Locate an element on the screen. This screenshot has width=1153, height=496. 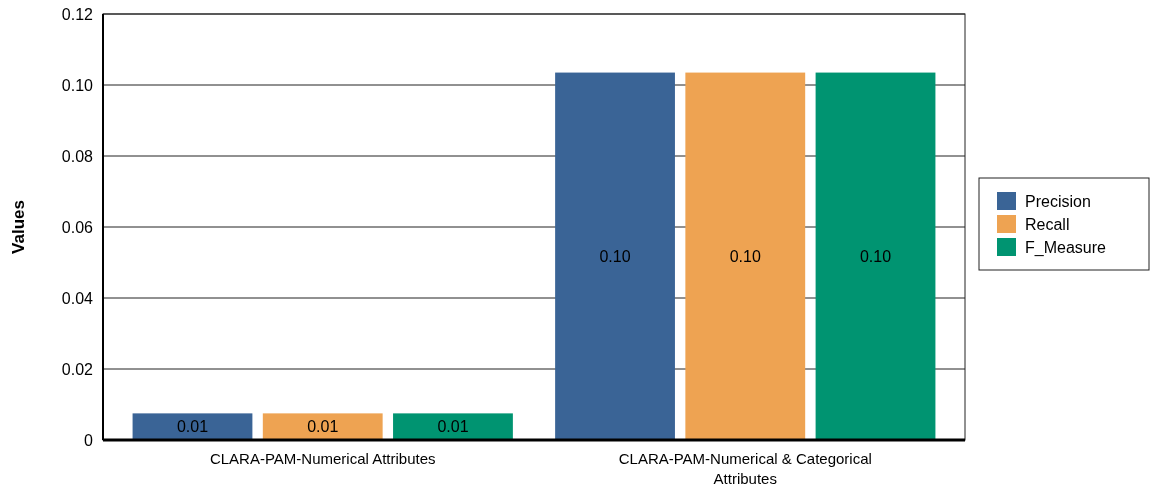
legend-label: F_Measure is located at coordinates (1066, 247).